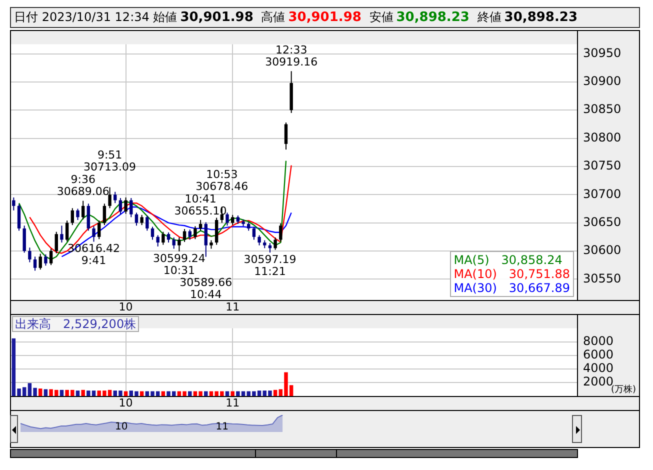 This screenshot has height=470, width=653. I want to click on y-tick-label: 30800, so click(602, 137).